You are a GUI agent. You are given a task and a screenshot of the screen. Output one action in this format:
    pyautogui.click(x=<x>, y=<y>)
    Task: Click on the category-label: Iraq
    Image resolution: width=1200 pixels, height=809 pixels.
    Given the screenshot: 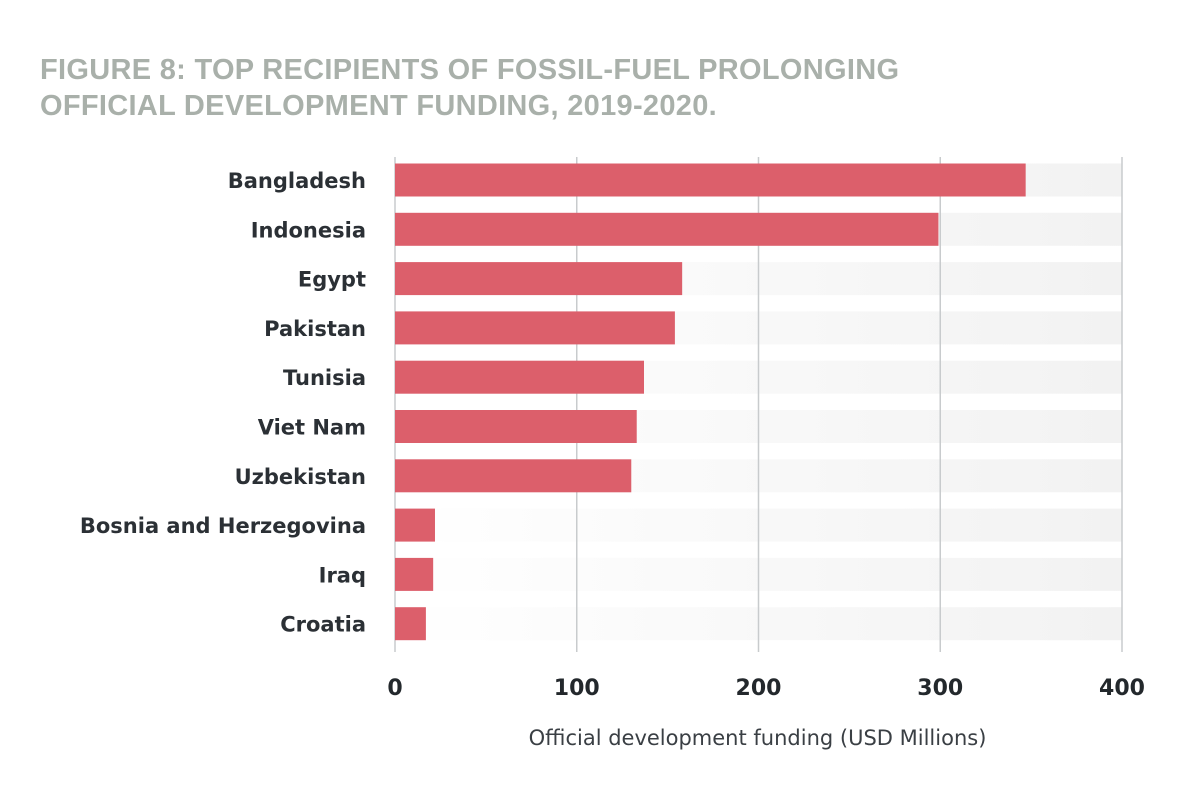 What is the action you would take?
    pyautogui.click(x=342, y=575)
    